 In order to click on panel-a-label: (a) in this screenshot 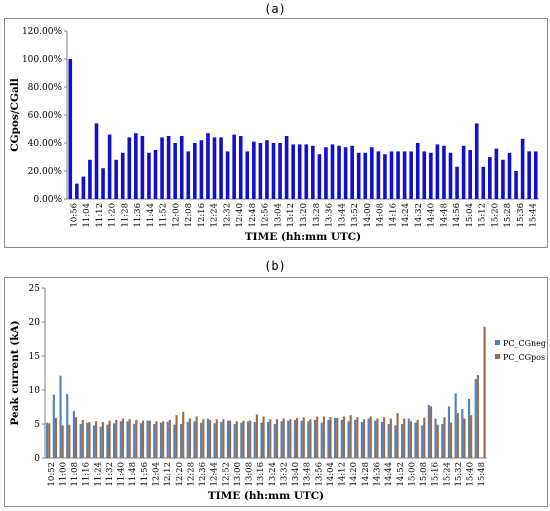, I will do `click(275, 9)`.